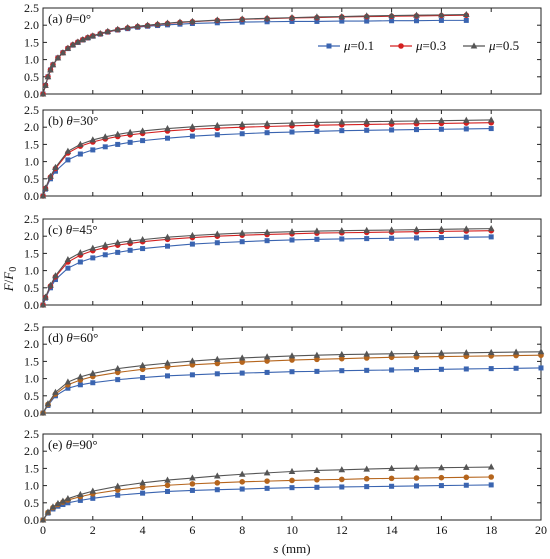  What do you see at coordinates (73, 337) in the screenshot?
I see `panel-label: (d) θ=60°` at bounding box center [73, 337].